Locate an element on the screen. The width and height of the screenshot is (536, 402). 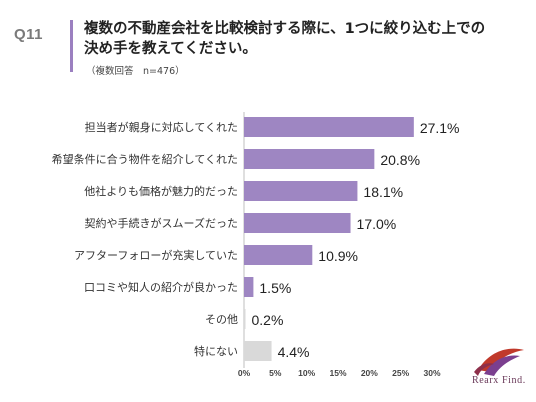
category-label: アフターフォローが充実していた is located at coordinates (156, 255).